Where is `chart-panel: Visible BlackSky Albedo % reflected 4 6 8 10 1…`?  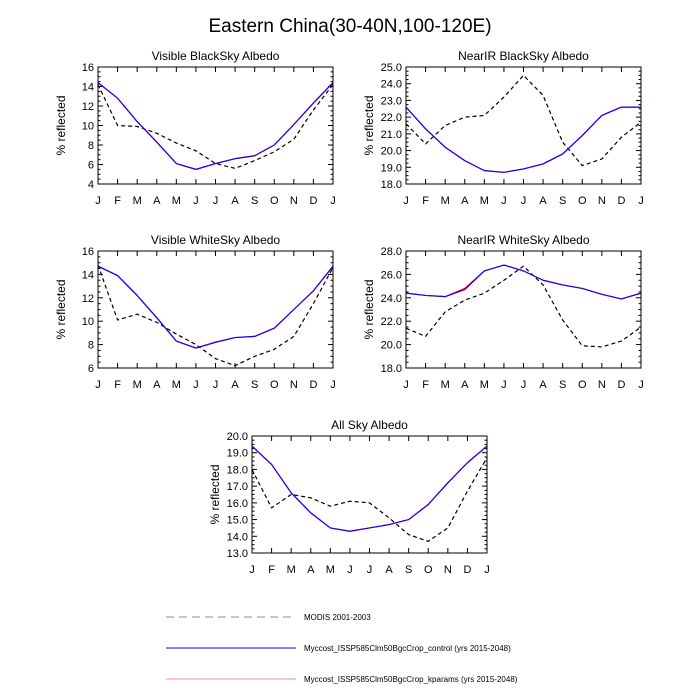 chart-panel: Visible BlackSky Albedo % reflected 4 6 8 10 1… is located at coordinates (195, 128).